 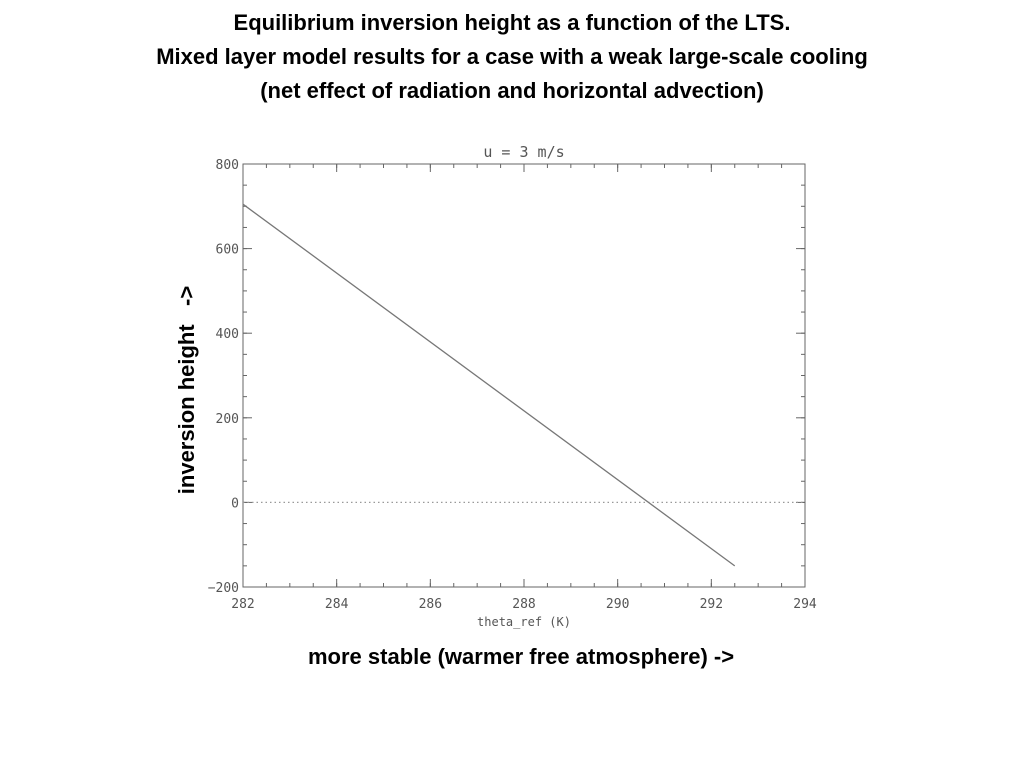 I want to click on x-tick-label: 294, so click(x=805, y=604).